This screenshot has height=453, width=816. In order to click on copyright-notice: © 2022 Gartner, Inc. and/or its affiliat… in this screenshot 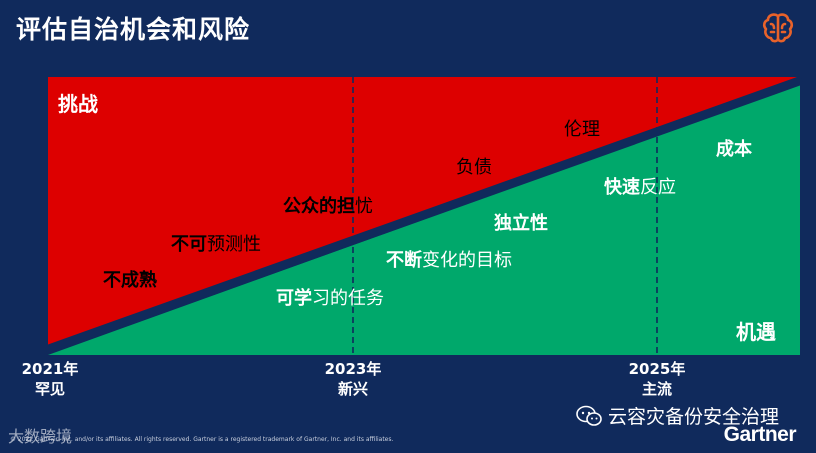, I will do `click(202, 439)`.